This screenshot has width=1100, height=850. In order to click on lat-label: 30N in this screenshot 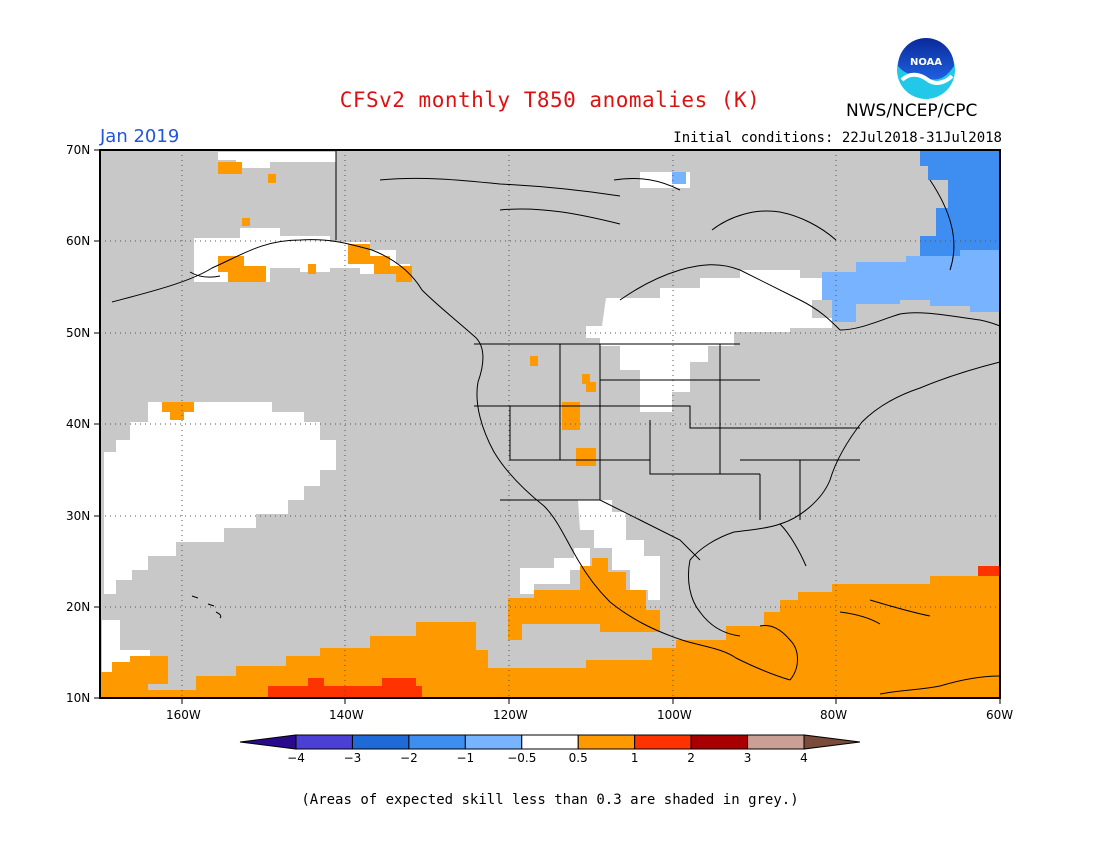, I will do `click(78, 516)`.